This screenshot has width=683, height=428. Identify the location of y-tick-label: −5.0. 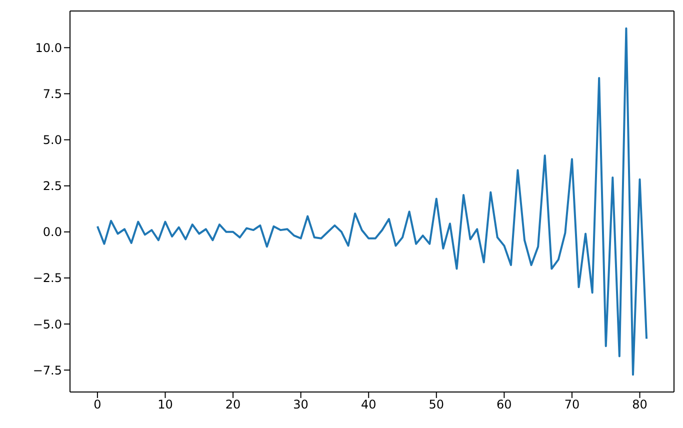
(47, 324).